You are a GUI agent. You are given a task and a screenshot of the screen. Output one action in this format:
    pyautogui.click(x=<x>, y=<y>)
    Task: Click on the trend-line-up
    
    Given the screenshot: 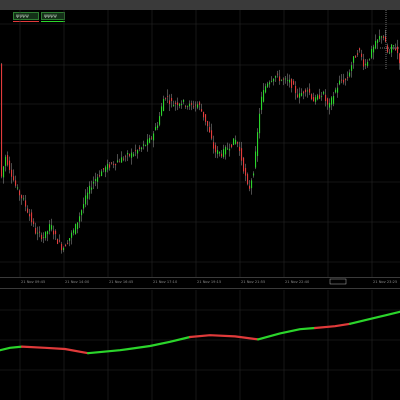 What is the action you would take?
    pyautogui.click(x=139, y=345)
    